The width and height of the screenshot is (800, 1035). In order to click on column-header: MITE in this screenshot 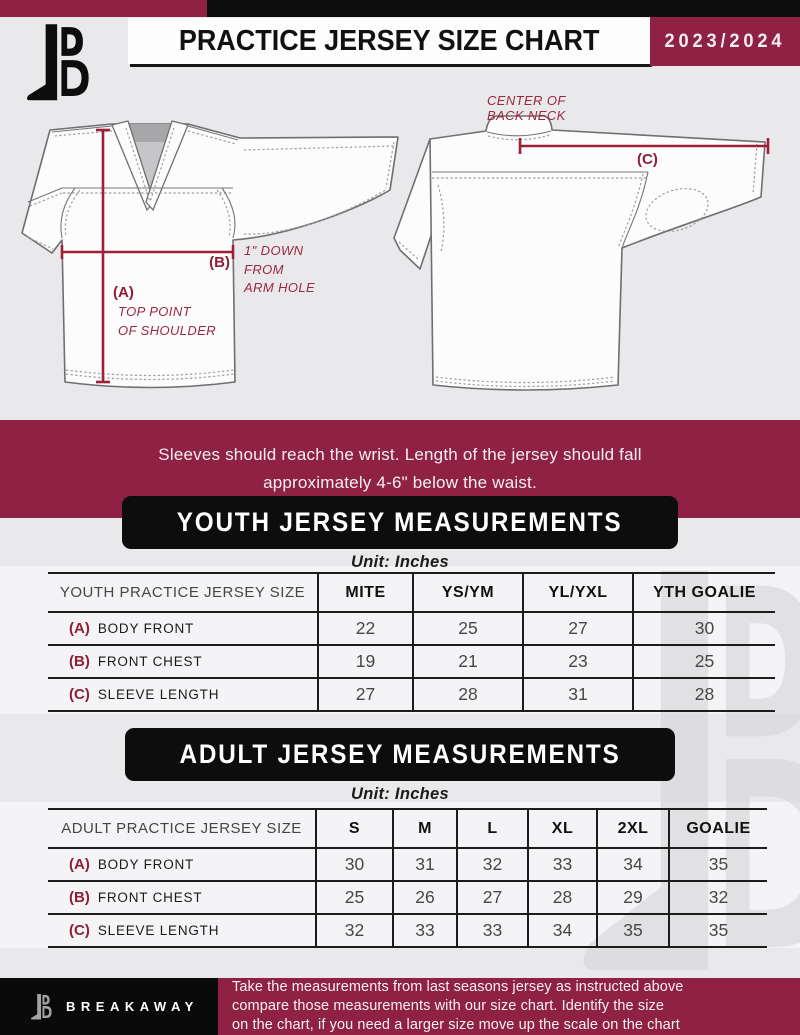, I will do `click(365, 592)`.